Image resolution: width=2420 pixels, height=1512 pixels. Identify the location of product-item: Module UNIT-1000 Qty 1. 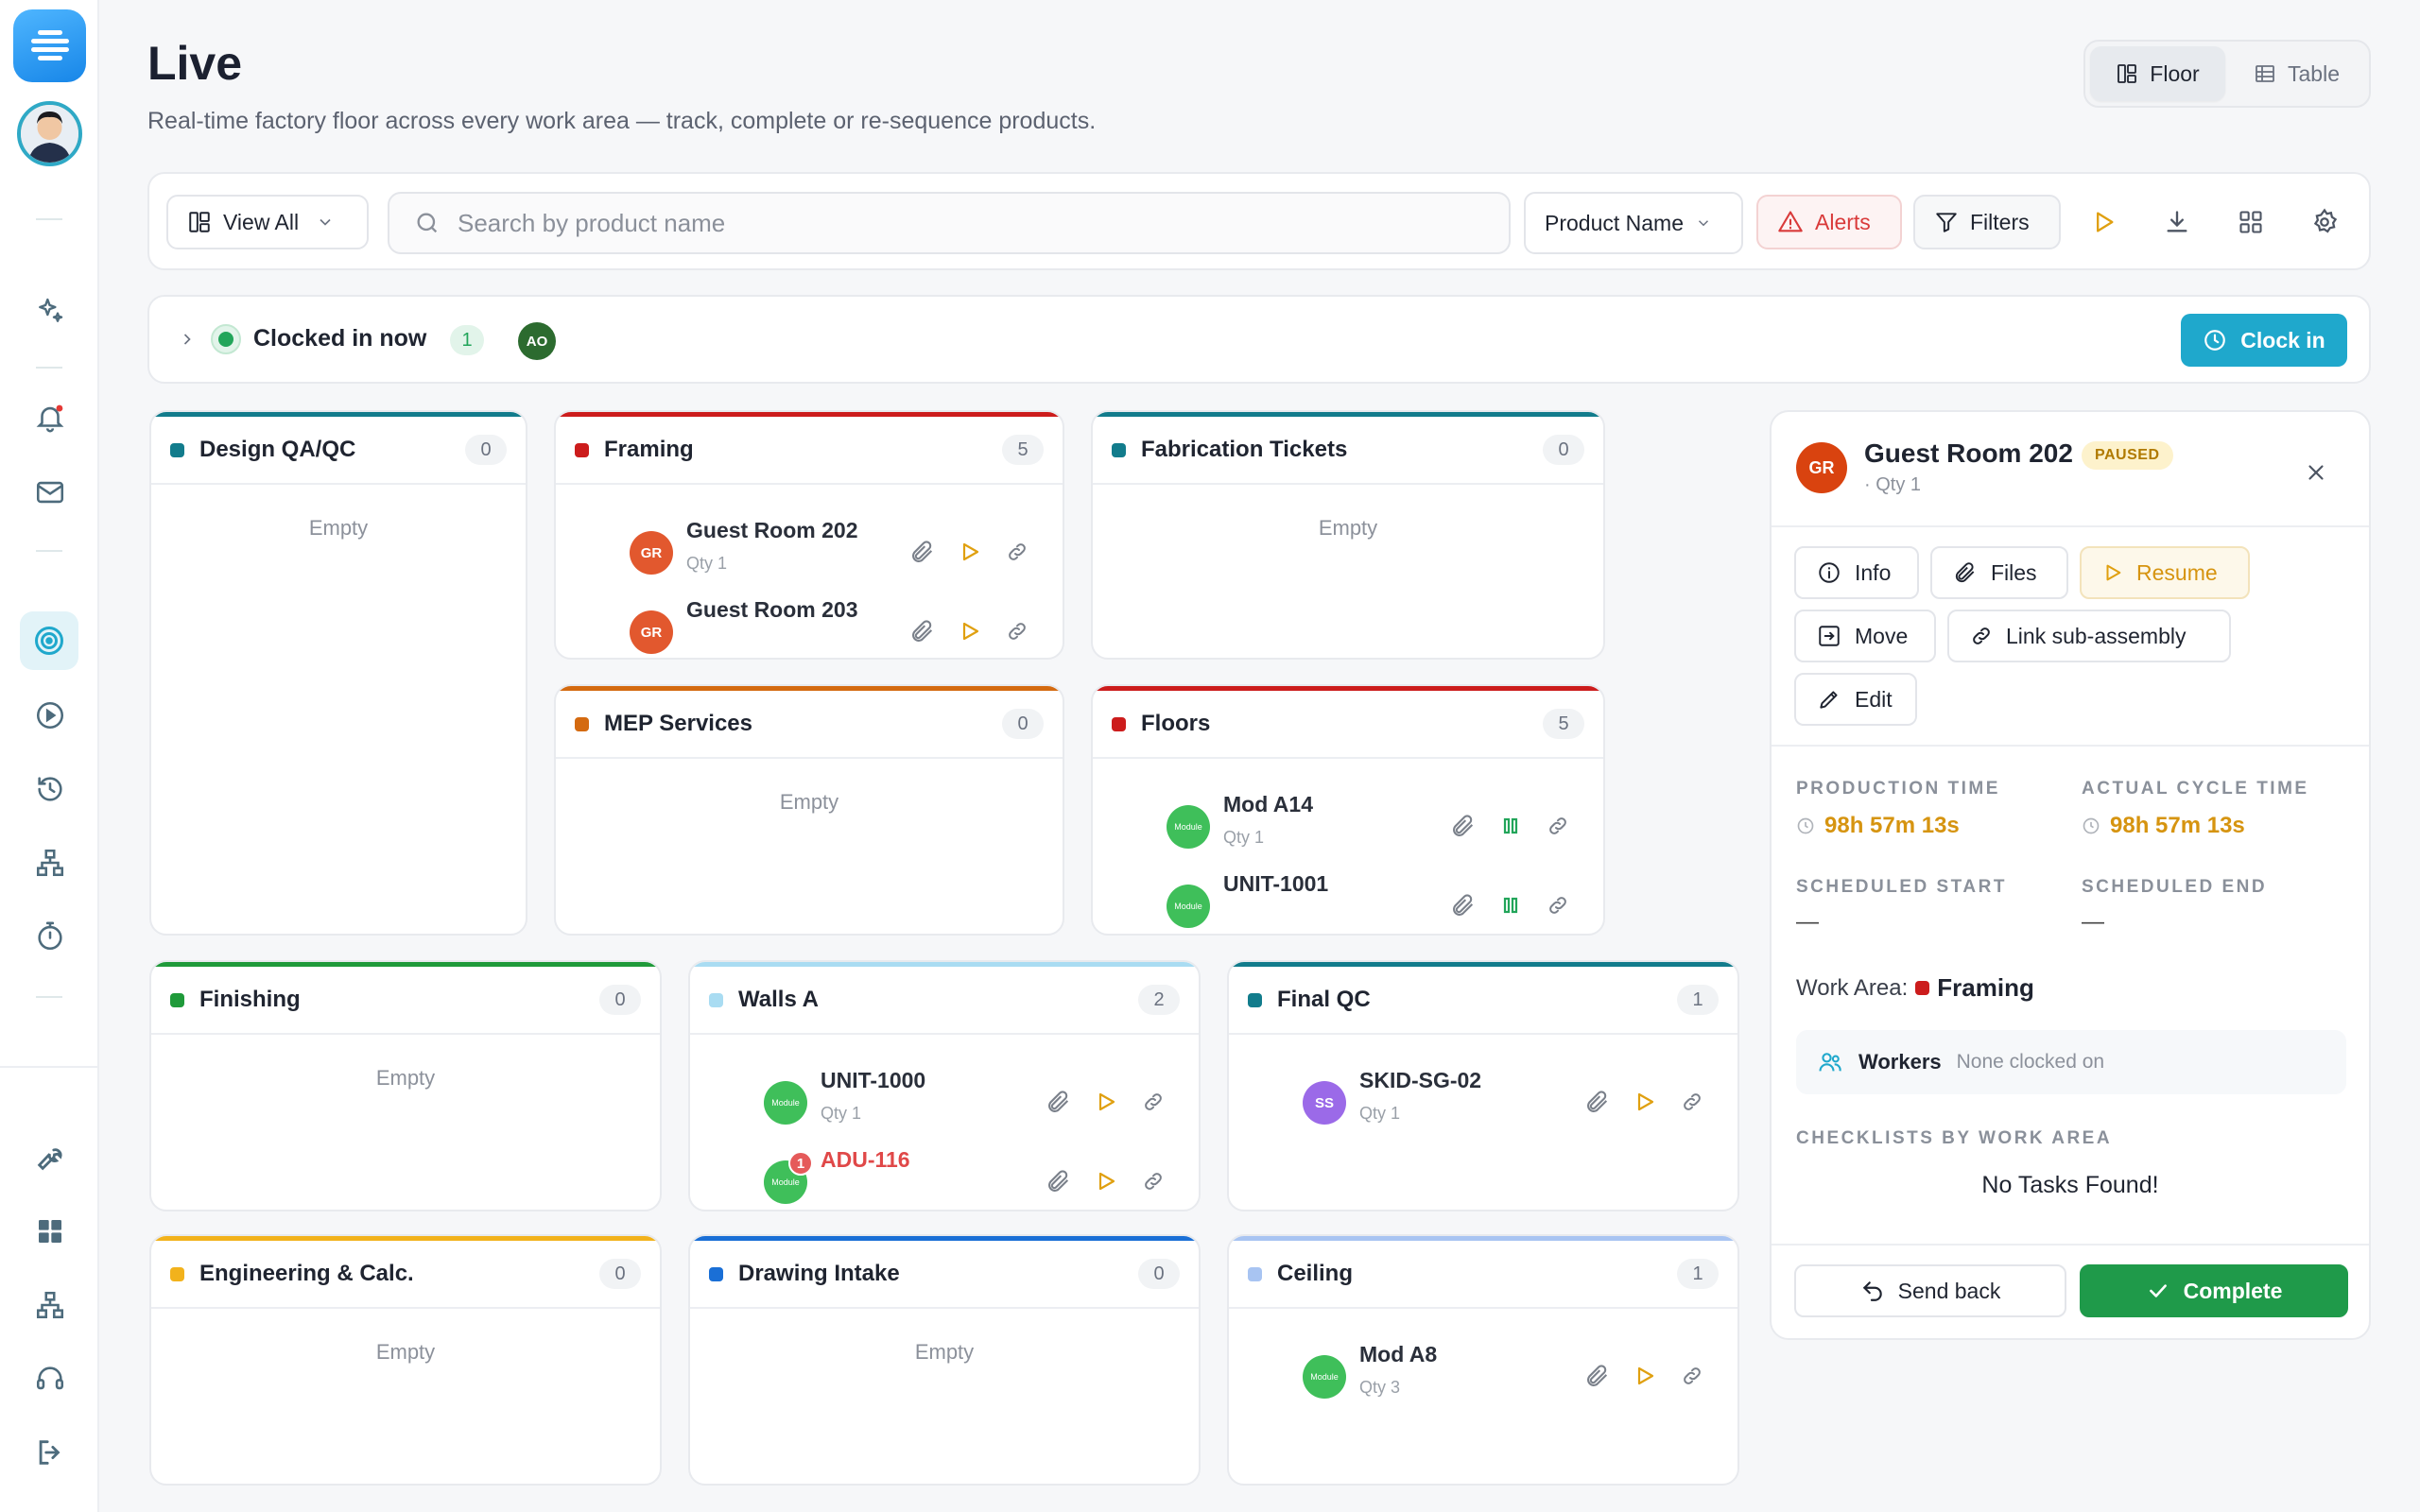
(945, 1089).